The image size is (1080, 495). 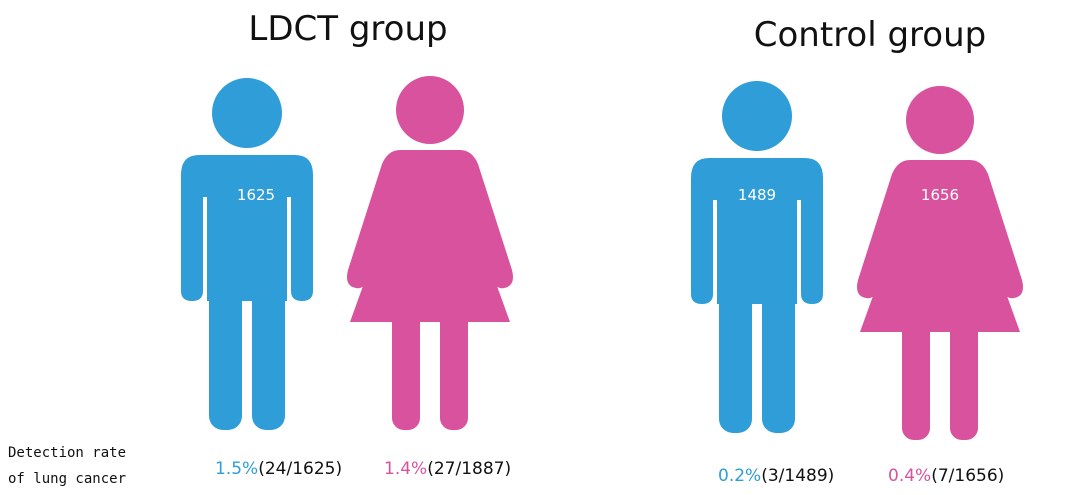 What do you see at coordinates (870, 35) in the screenshot?
I see `group-title: Control group` at bounding box center [870, 35].